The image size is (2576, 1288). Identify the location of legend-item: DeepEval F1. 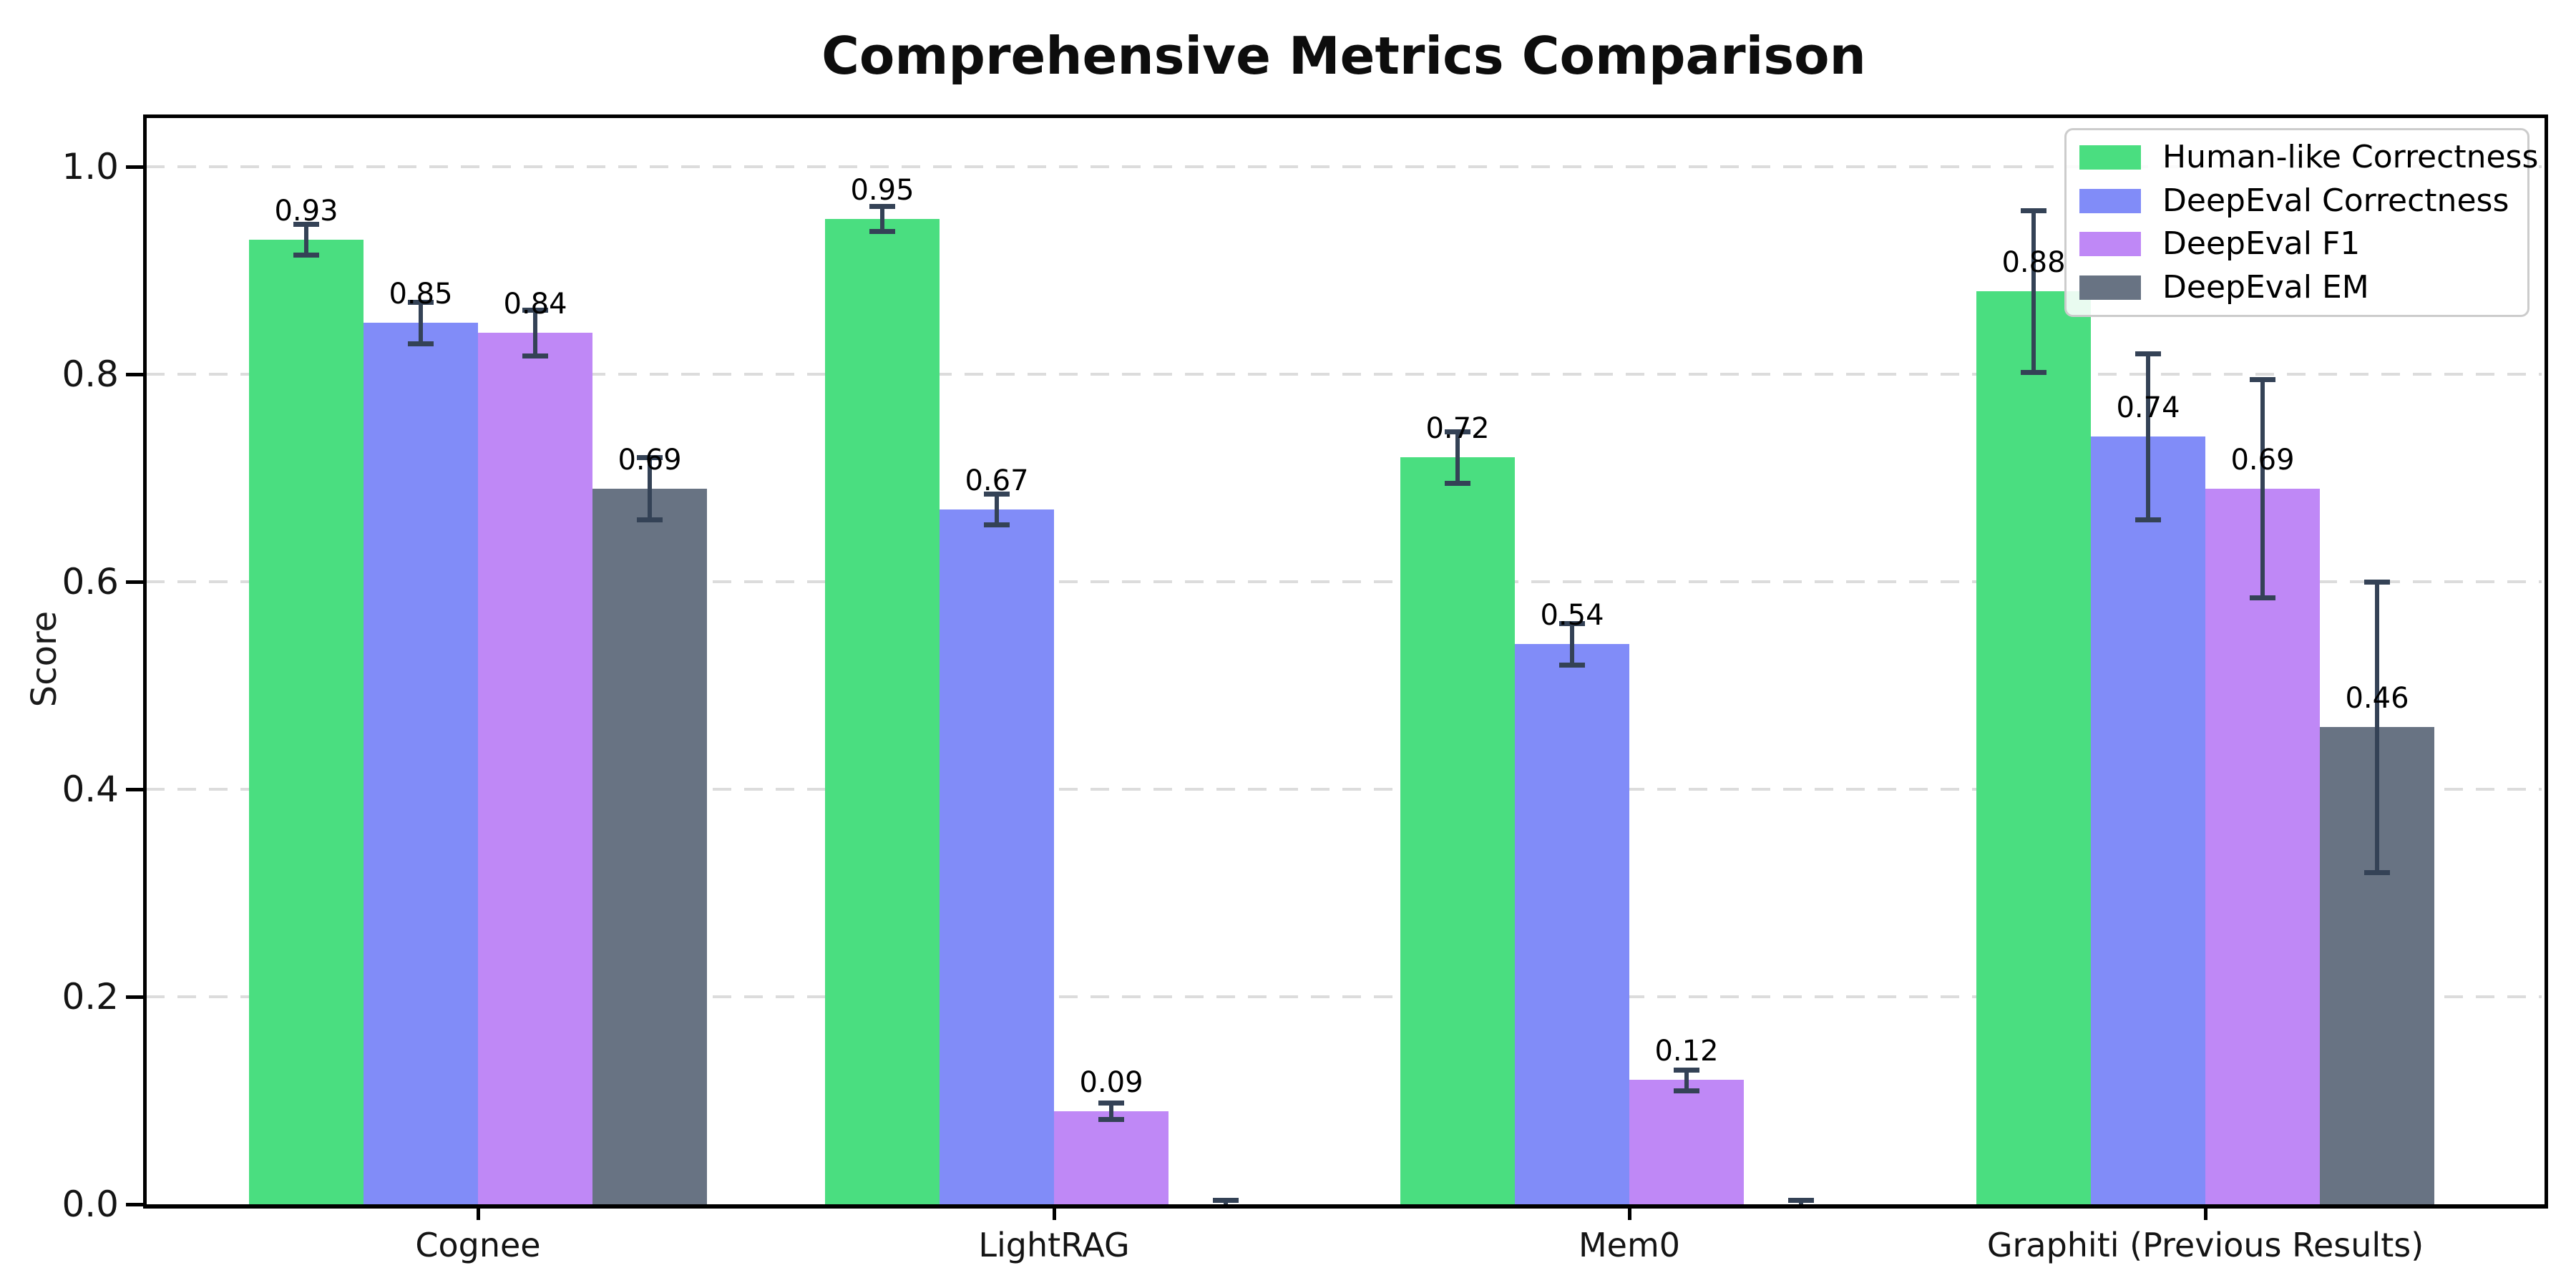
(2296, 244).